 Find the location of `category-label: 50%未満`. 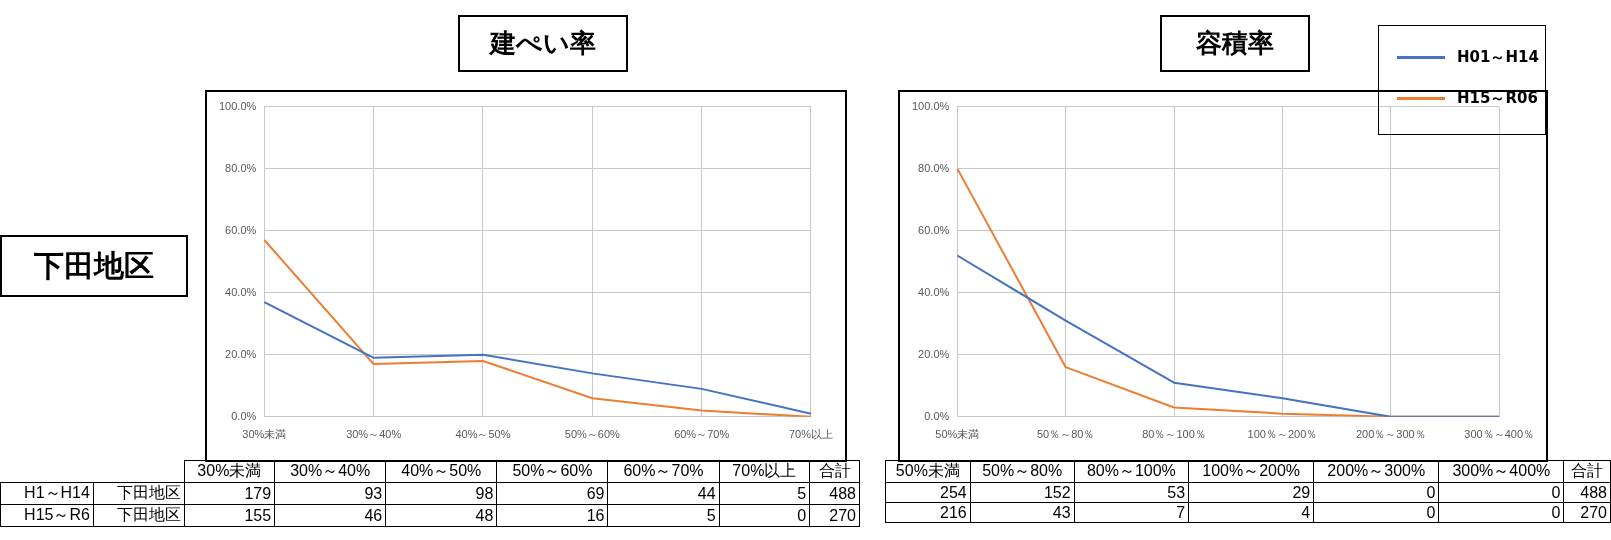

category-label: 50%未満 is located at coordinates (928, 471).